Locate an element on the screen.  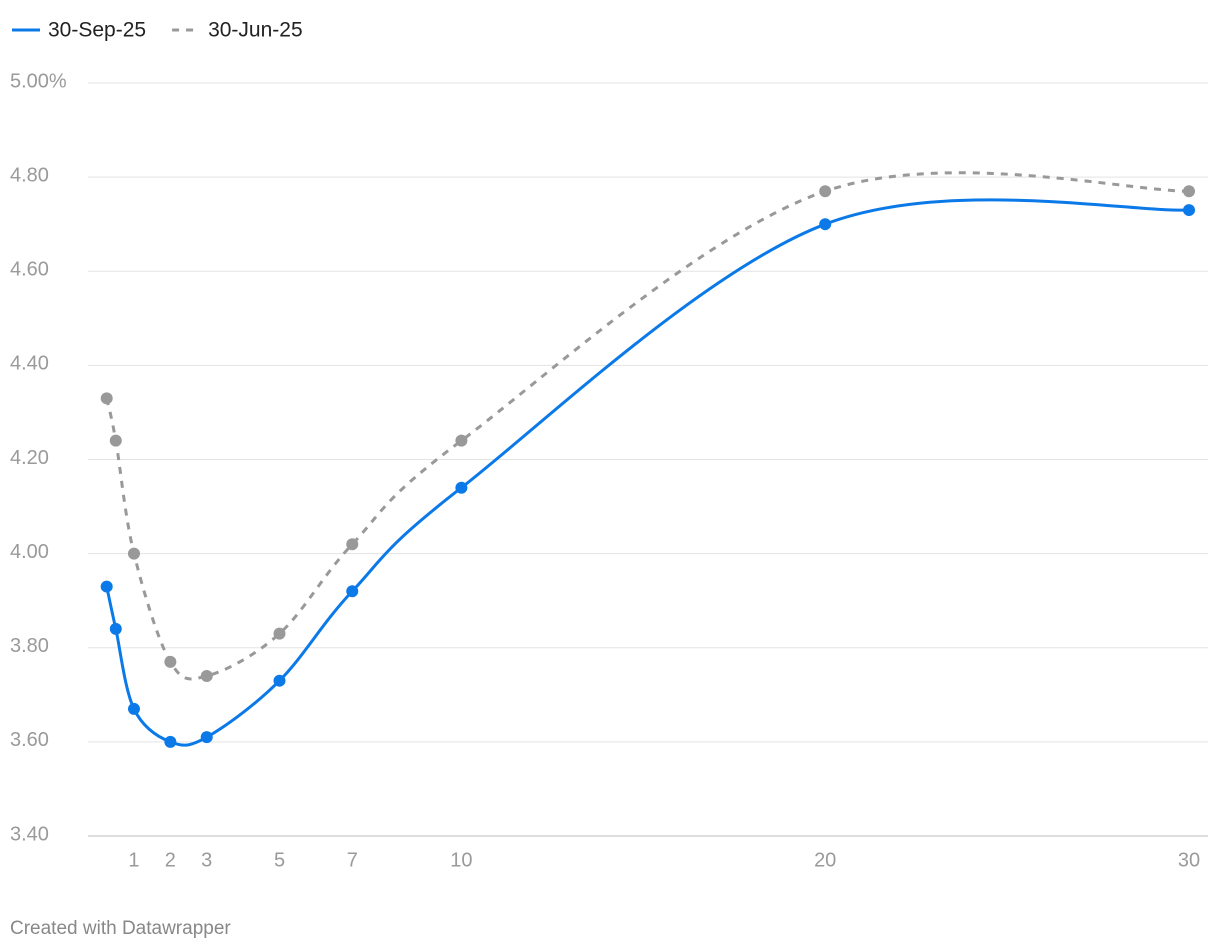
y-tick-label: 5.00% is located at coordinates (38, 81).